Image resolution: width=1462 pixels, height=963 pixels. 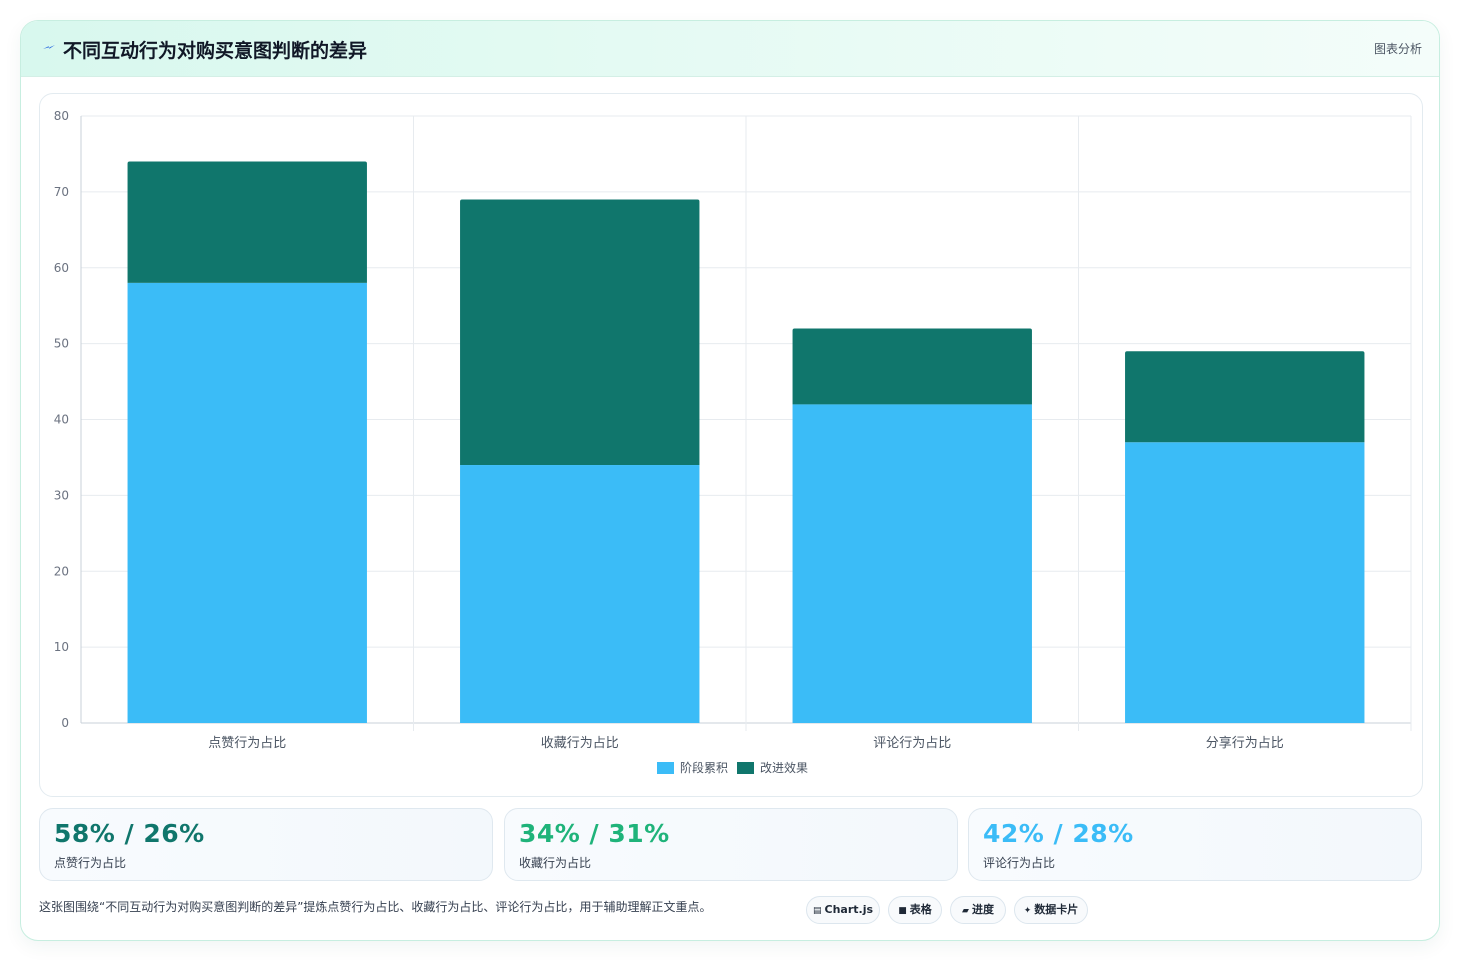 I want to click on kpi-label: 评论行为占比, so click(x=1019, y=863).